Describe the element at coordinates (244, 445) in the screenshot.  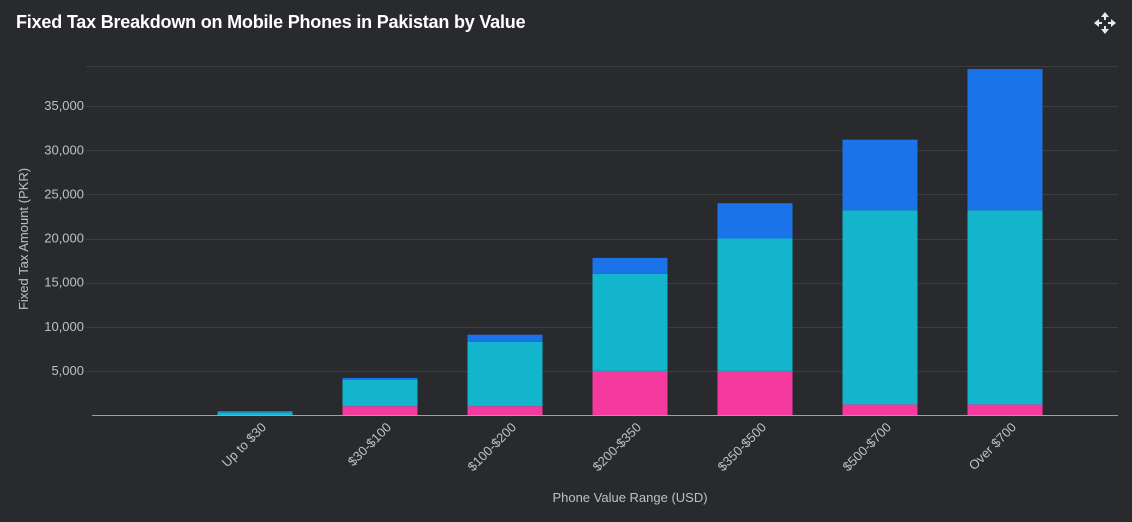
I see `x-tick-label: Up to $30` at that location.